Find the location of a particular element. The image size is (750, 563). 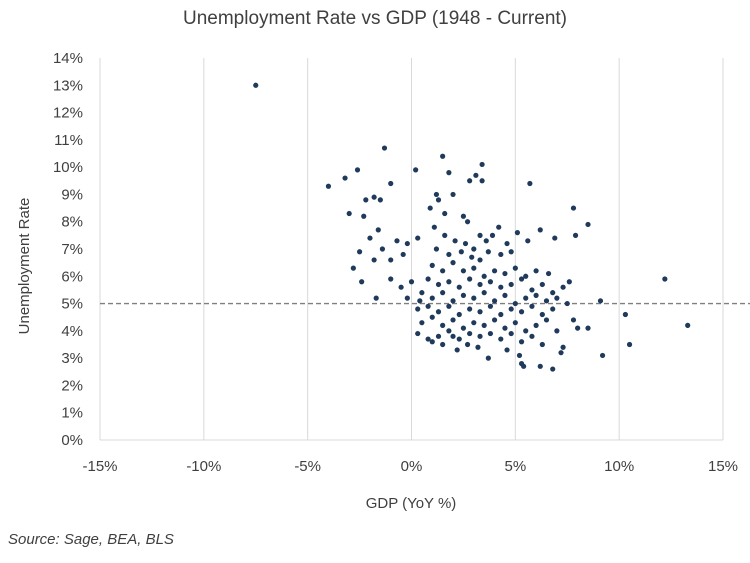

y-tick-label: 7% is located at coordinates (72, 249).